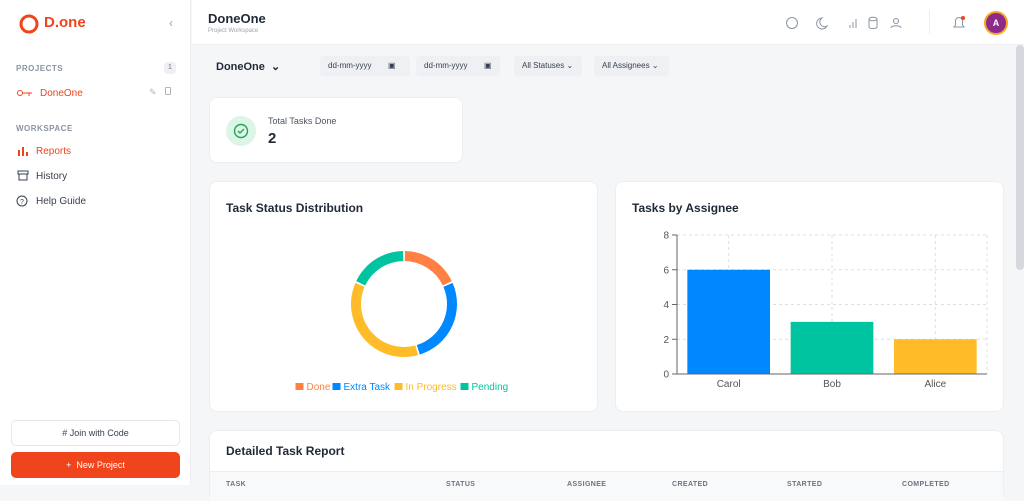  I want to click on table-title: Detailed Task Report, so click(285, 451).